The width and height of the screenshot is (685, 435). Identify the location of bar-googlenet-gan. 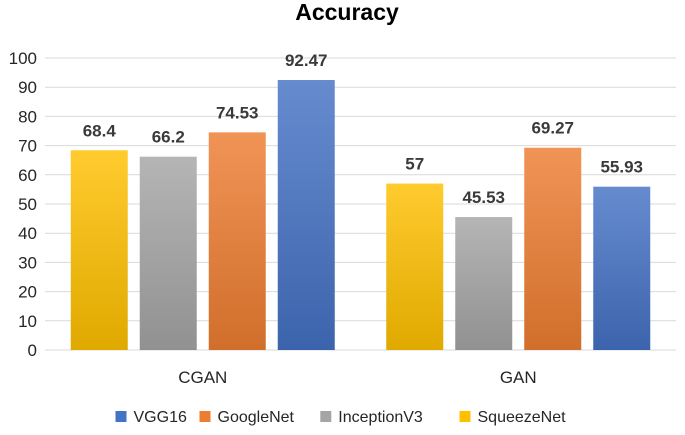
(553, 248).